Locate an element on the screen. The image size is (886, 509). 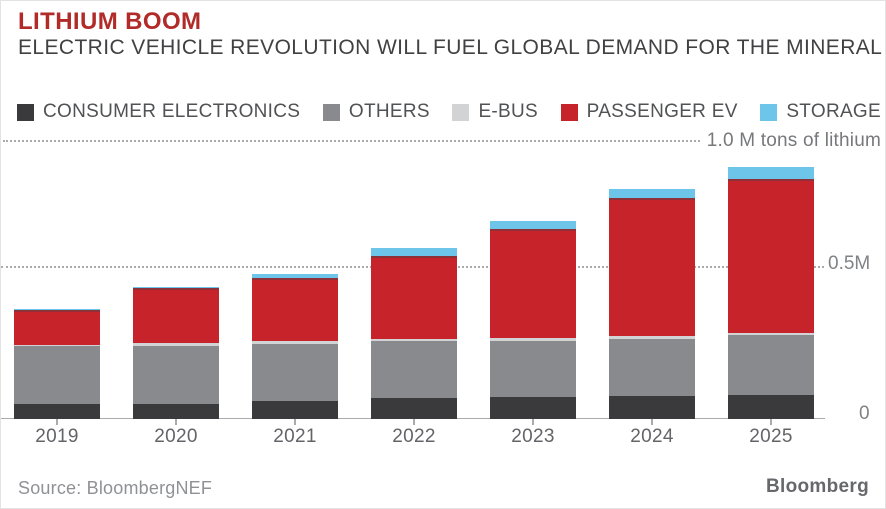
legend-item-e-bus: E-BUS is located at coordinates (495, 112).